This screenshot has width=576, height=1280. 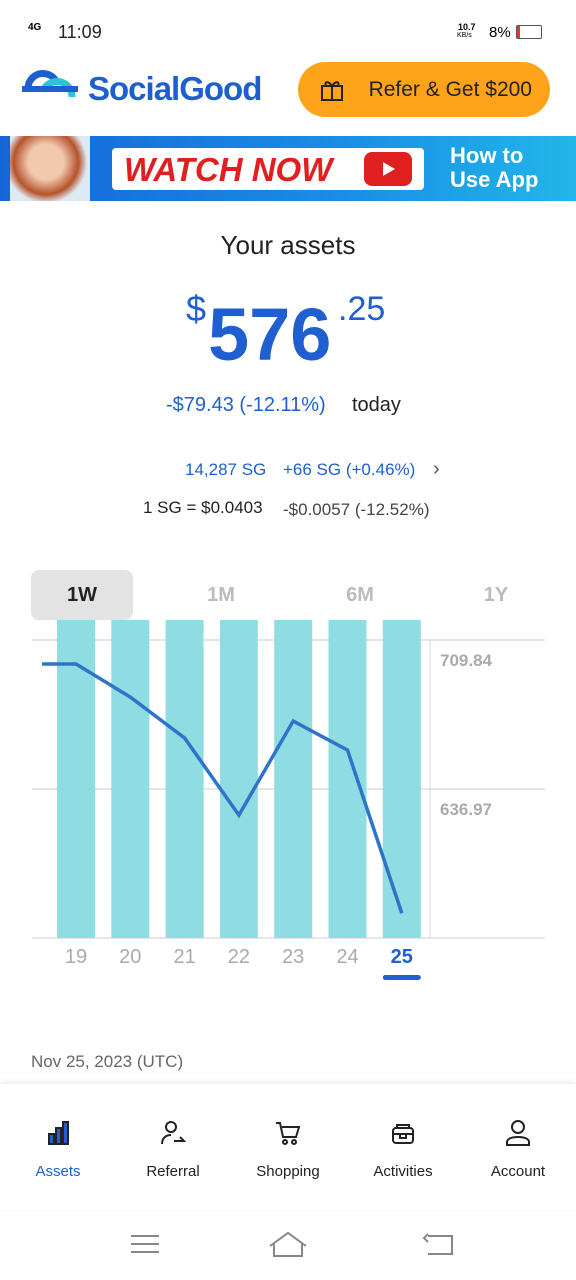 What do you see at coordinates (464, 35) in the screenshot?
I see `speed-unit: KB/s` at bounding box center [464, 35].